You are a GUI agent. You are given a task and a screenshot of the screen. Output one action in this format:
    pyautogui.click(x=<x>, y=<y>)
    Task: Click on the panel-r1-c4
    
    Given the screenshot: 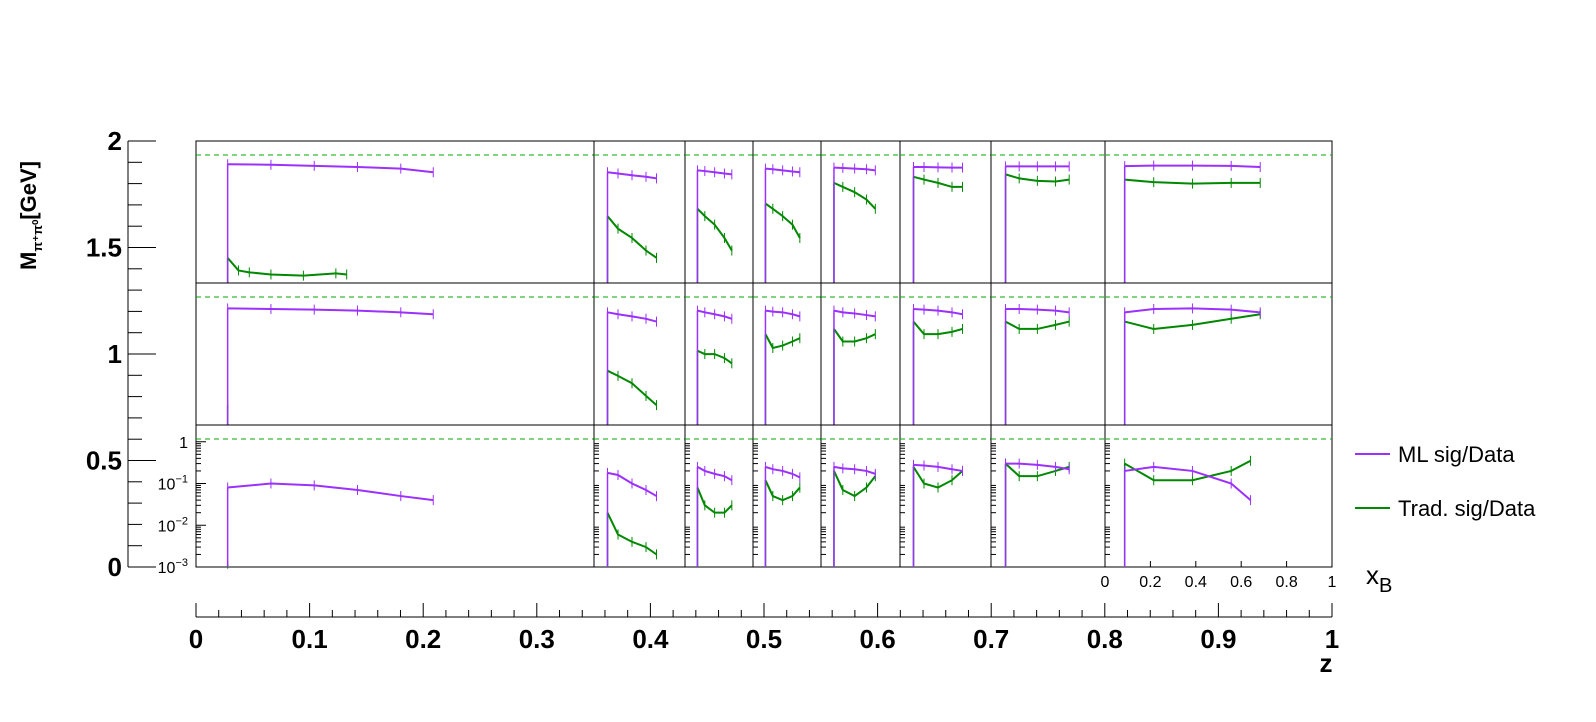 What is the action you would take?
    pyautogui.click(x=860, y=354)
    